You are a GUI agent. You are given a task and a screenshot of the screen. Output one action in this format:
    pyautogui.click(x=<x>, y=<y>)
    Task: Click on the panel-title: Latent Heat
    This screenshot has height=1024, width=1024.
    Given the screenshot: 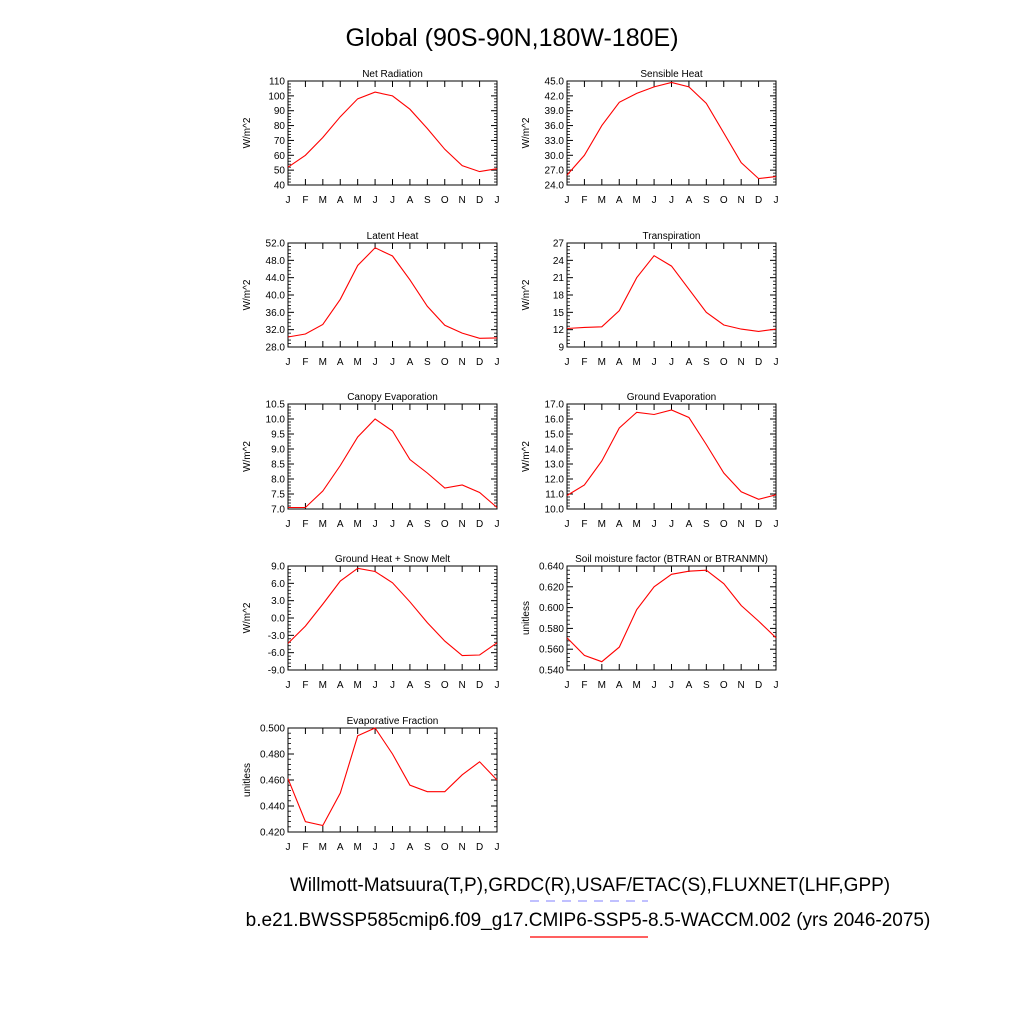 What is the action you would take?
    pyautogui.click(x=393, y=236)
    